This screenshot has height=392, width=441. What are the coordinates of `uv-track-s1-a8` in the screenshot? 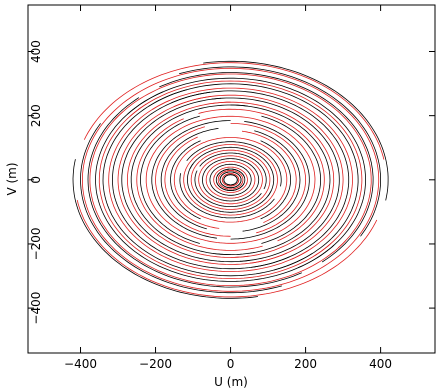 It's located at (269, 176).